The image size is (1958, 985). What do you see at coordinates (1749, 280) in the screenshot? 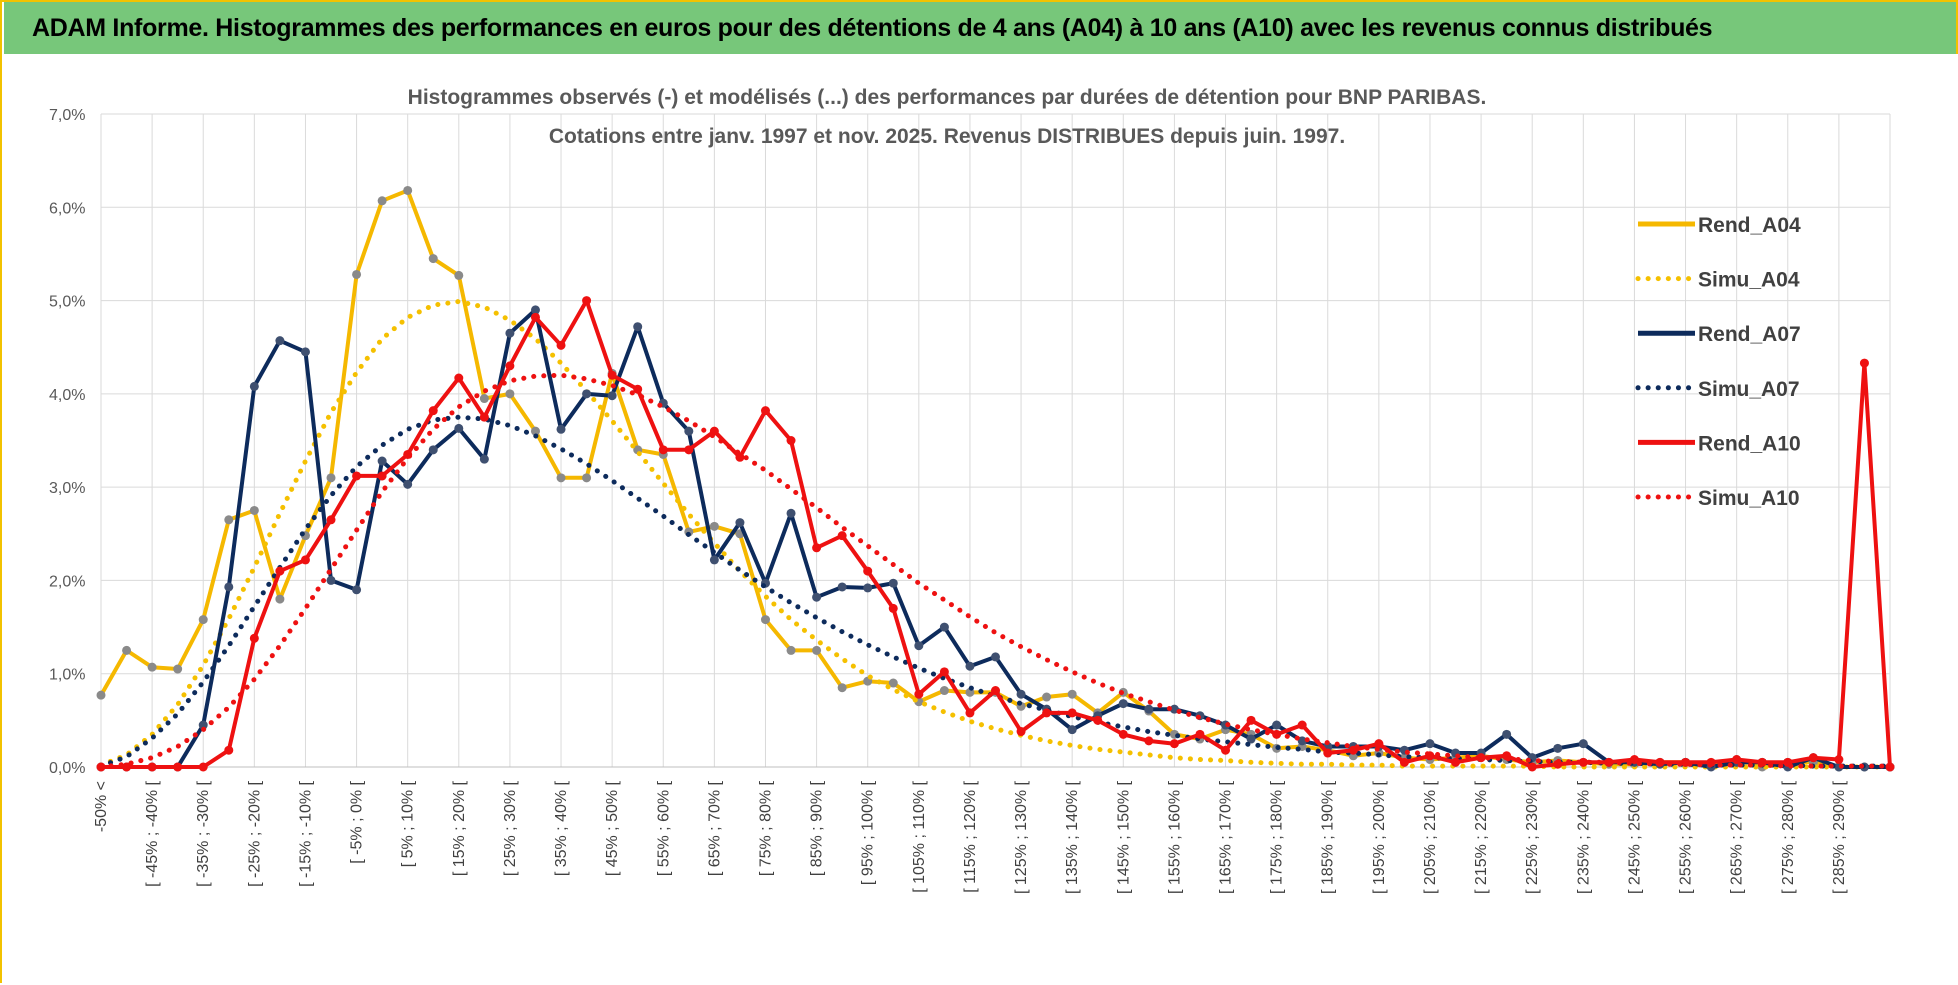
I see `legend-label-simu-a04: Simu_A04` at bounding box center [1749, 280].